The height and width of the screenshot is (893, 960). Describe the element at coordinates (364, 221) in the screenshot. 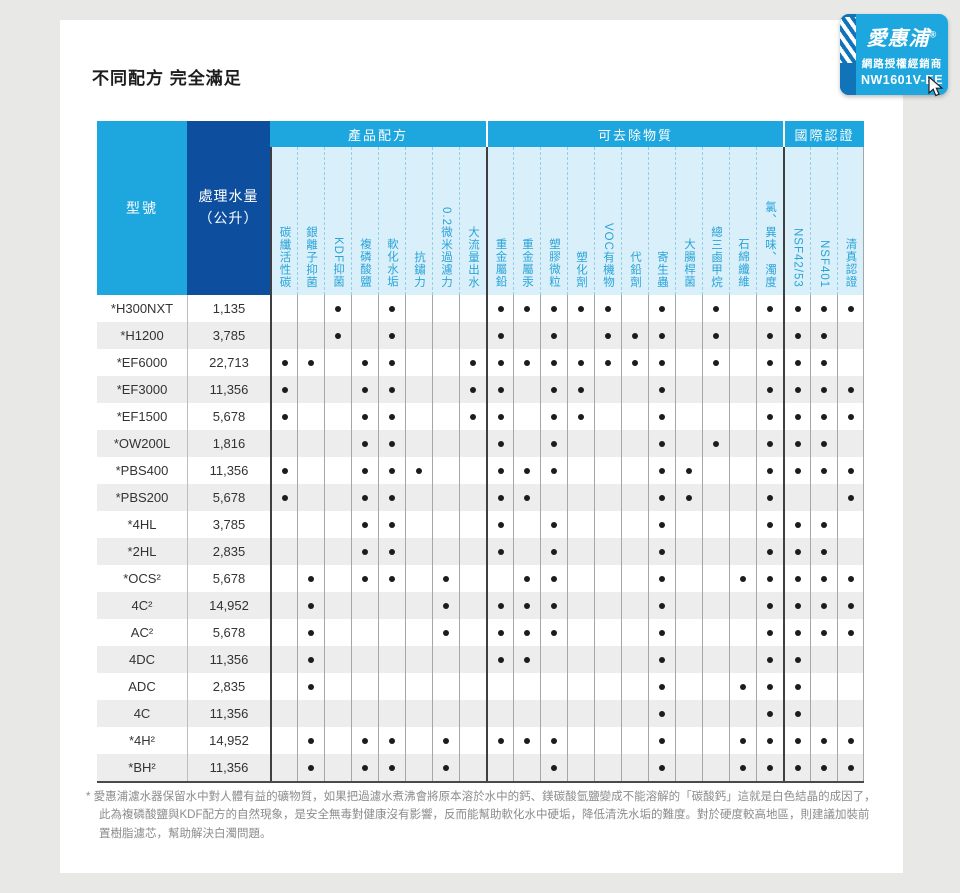

I see `column-header: 複磷酸鹽` at that location.